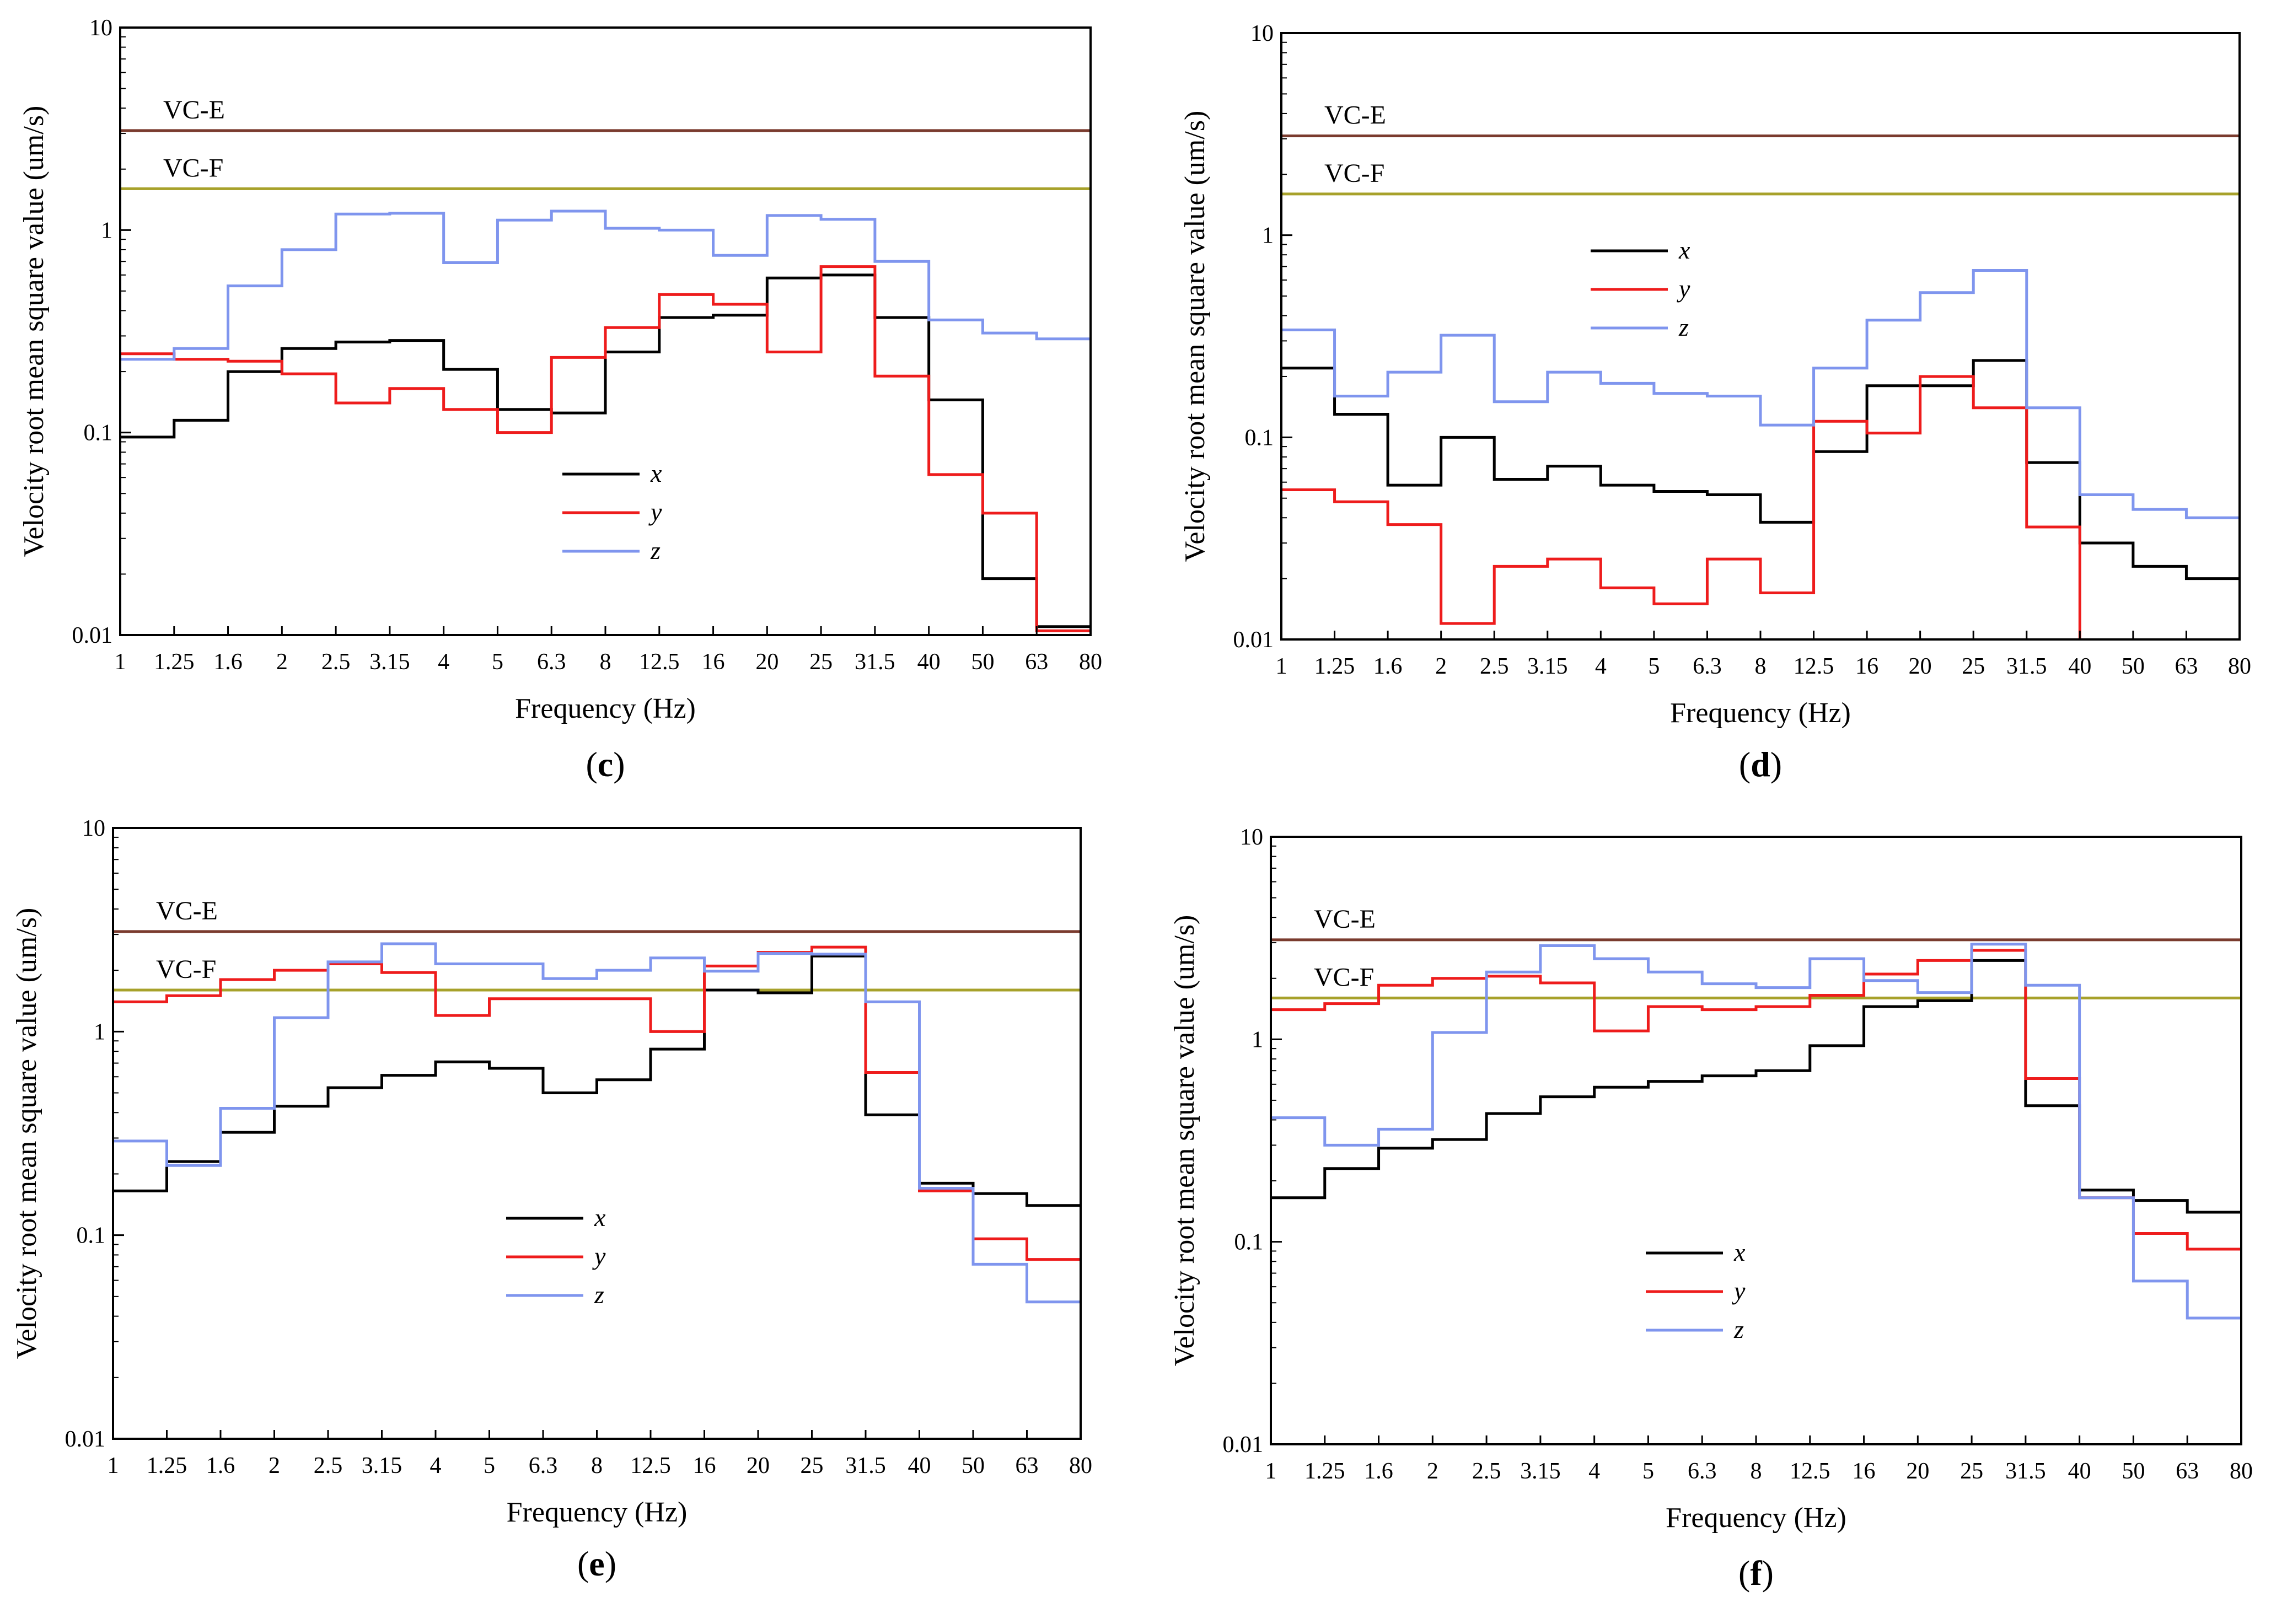 The height and width of the screenshot is (1624, 2271). I want to click on series-line-x, so click(597, 1081).